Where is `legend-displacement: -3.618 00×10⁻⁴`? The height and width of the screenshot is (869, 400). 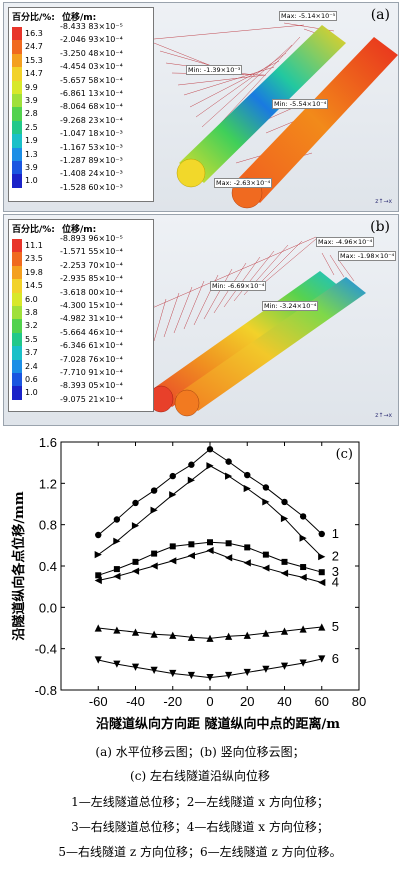
legend-displacement: -3.618 00×10⁻⁴ is located at coordinates (91, 292).